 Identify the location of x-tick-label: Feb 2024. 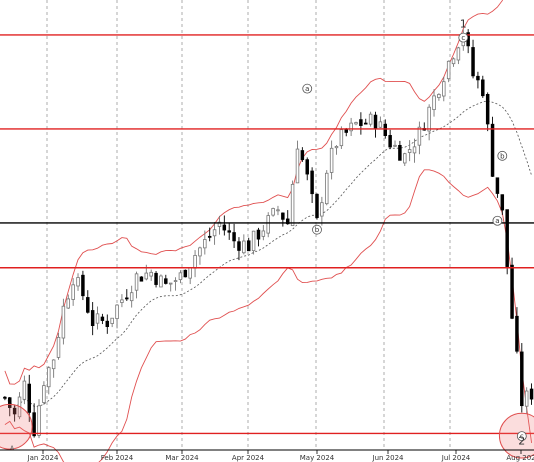
(117, 458).